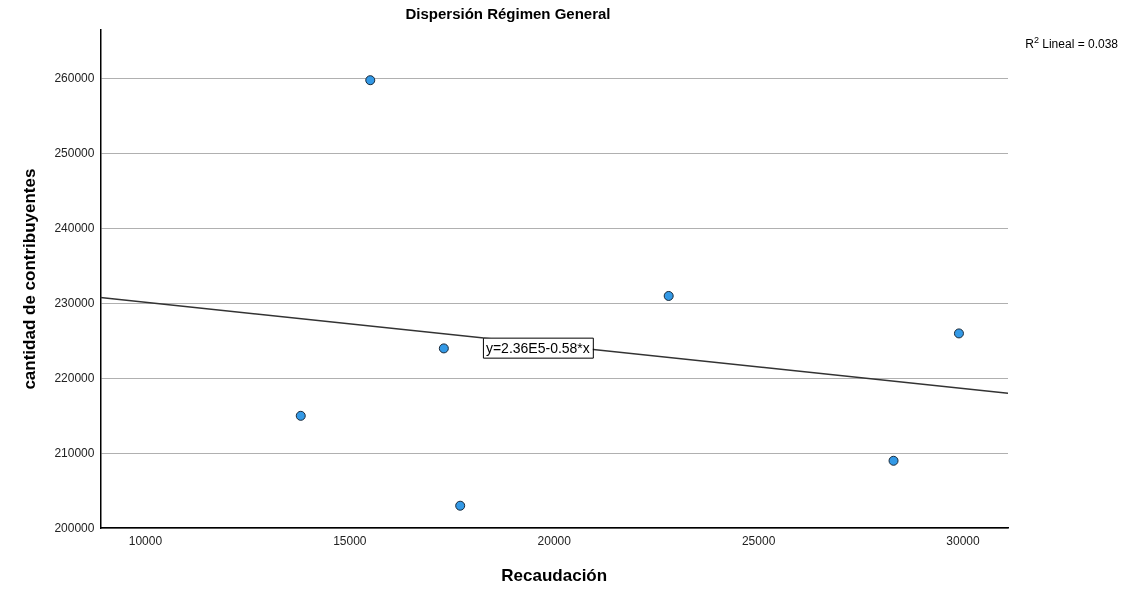  I want to click on y-tick-label: 220000, so click(74, 377).